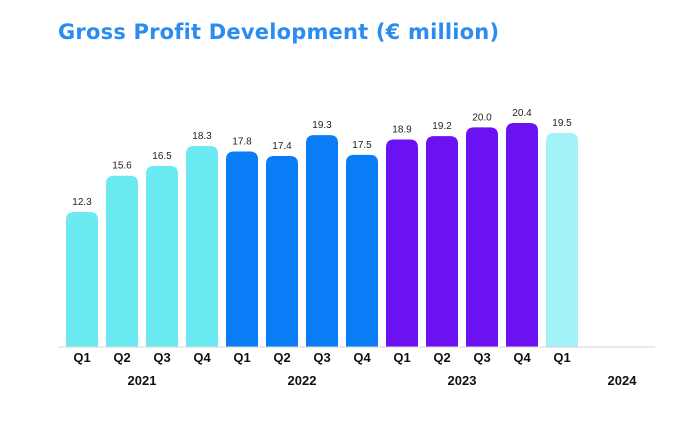  What do you see at coordinates (161, 357) in the screenshot?
I see `tick-label-3: Q3` at bounding box center [161, 357].